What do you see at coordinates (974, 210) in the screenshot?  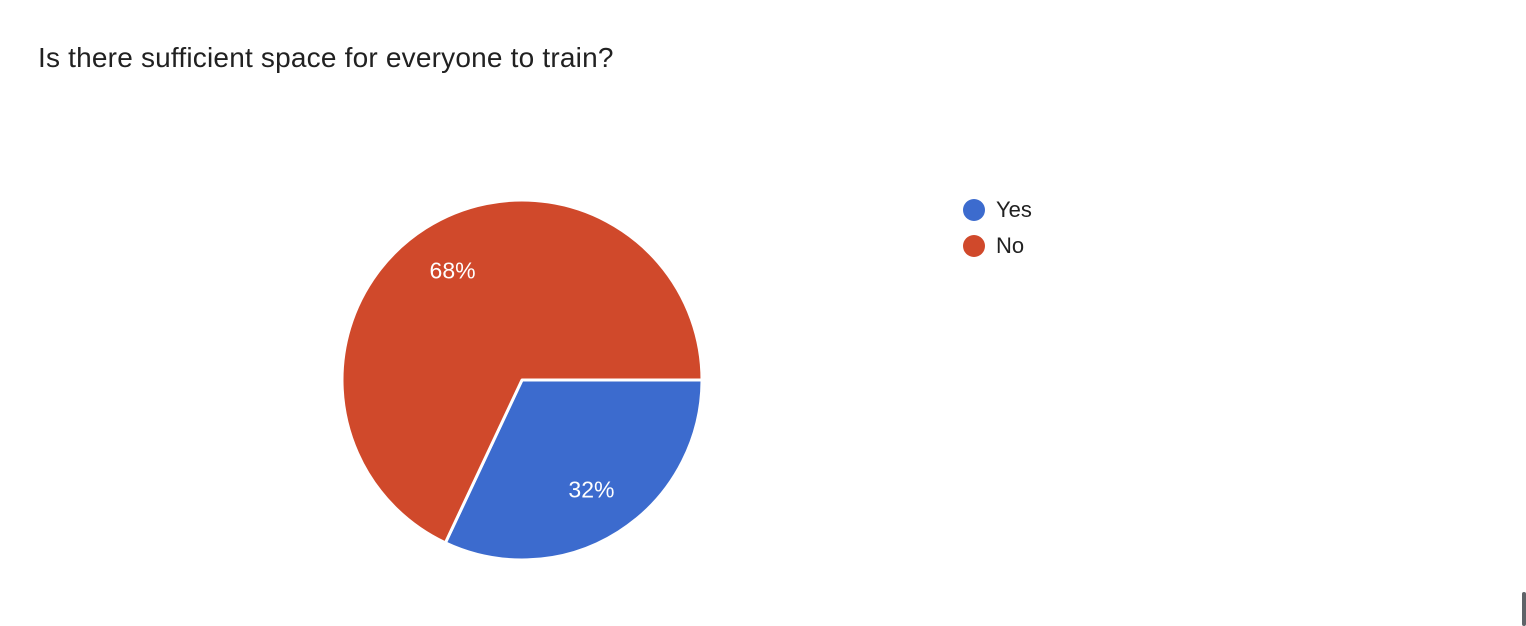 I see `legend-swatch-yes` at bounding box center [974, 210].